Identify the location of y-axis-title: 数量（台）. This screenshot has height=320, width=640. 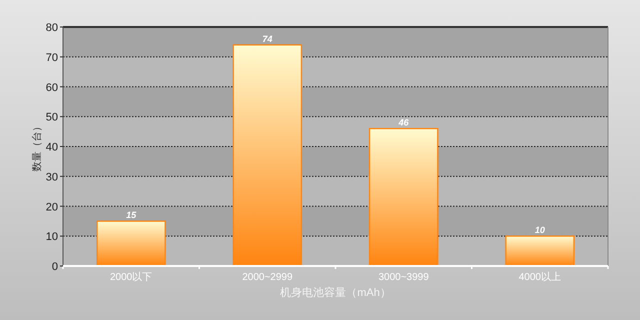
(37, 147).